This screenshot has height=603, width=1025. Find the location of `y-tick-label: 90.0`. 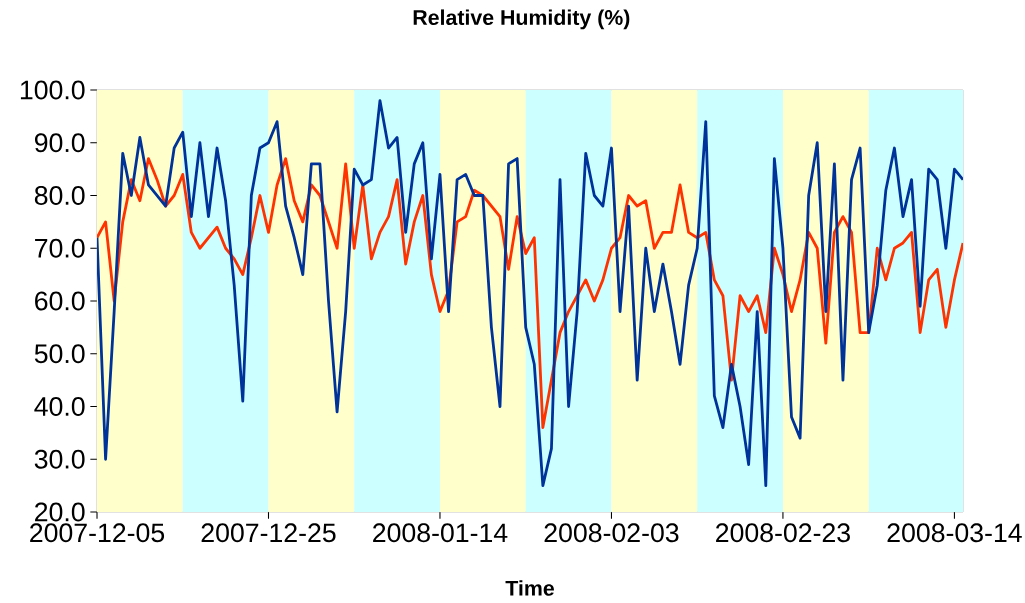

y-tick-label: 90.0 is located at coordinates (59, 143).